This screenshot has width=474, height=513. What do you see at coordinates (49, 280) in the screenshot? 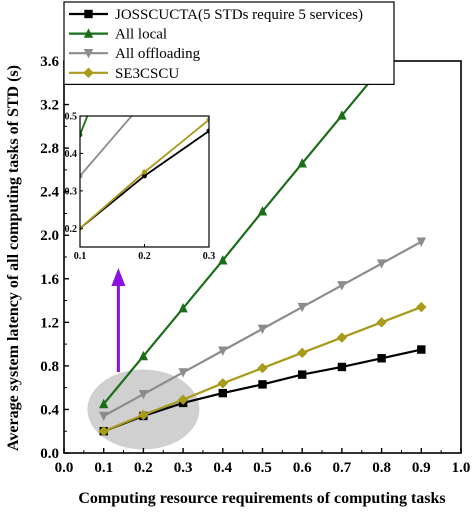
I see `y-tick-label: 1.6` at bounding box center [49, 280].